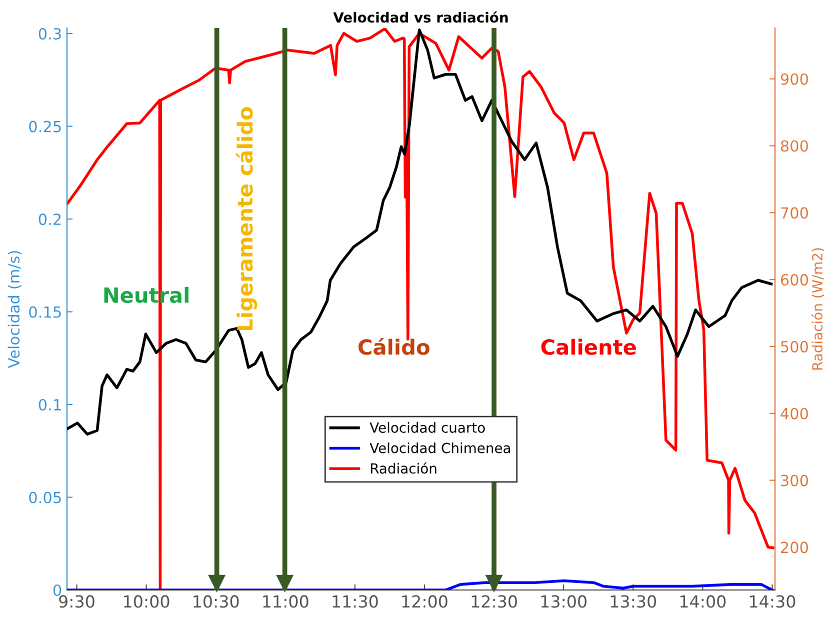  What do you see at coordinates (76, 601) in the screenshot?
I see `x-tick-label: 9:30` at bounding box center [76, 601].